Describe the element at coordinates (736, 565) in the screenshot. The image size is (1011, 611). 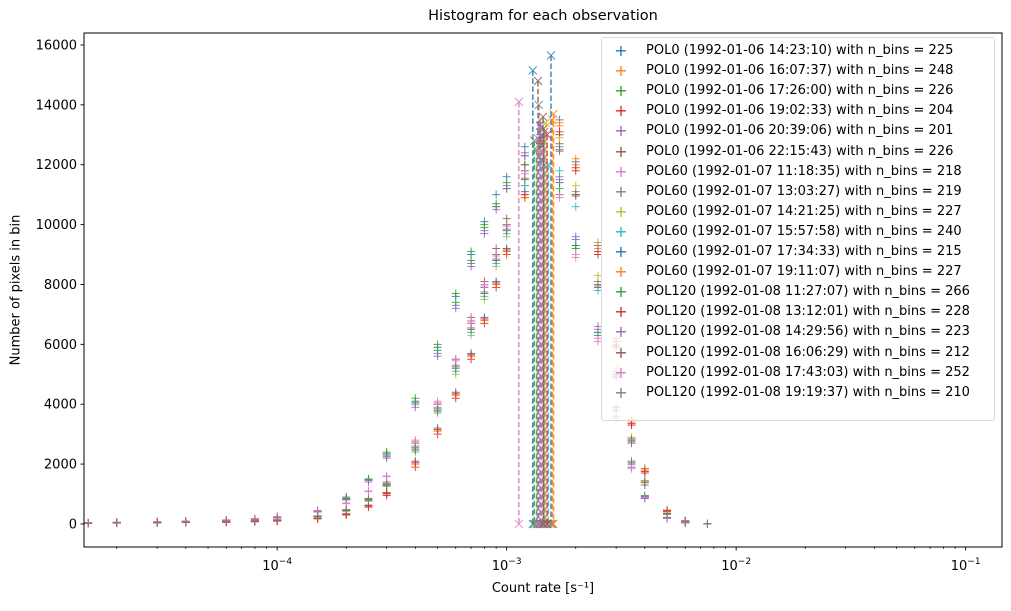
I see `x-tick-label: 10−2` at that location.